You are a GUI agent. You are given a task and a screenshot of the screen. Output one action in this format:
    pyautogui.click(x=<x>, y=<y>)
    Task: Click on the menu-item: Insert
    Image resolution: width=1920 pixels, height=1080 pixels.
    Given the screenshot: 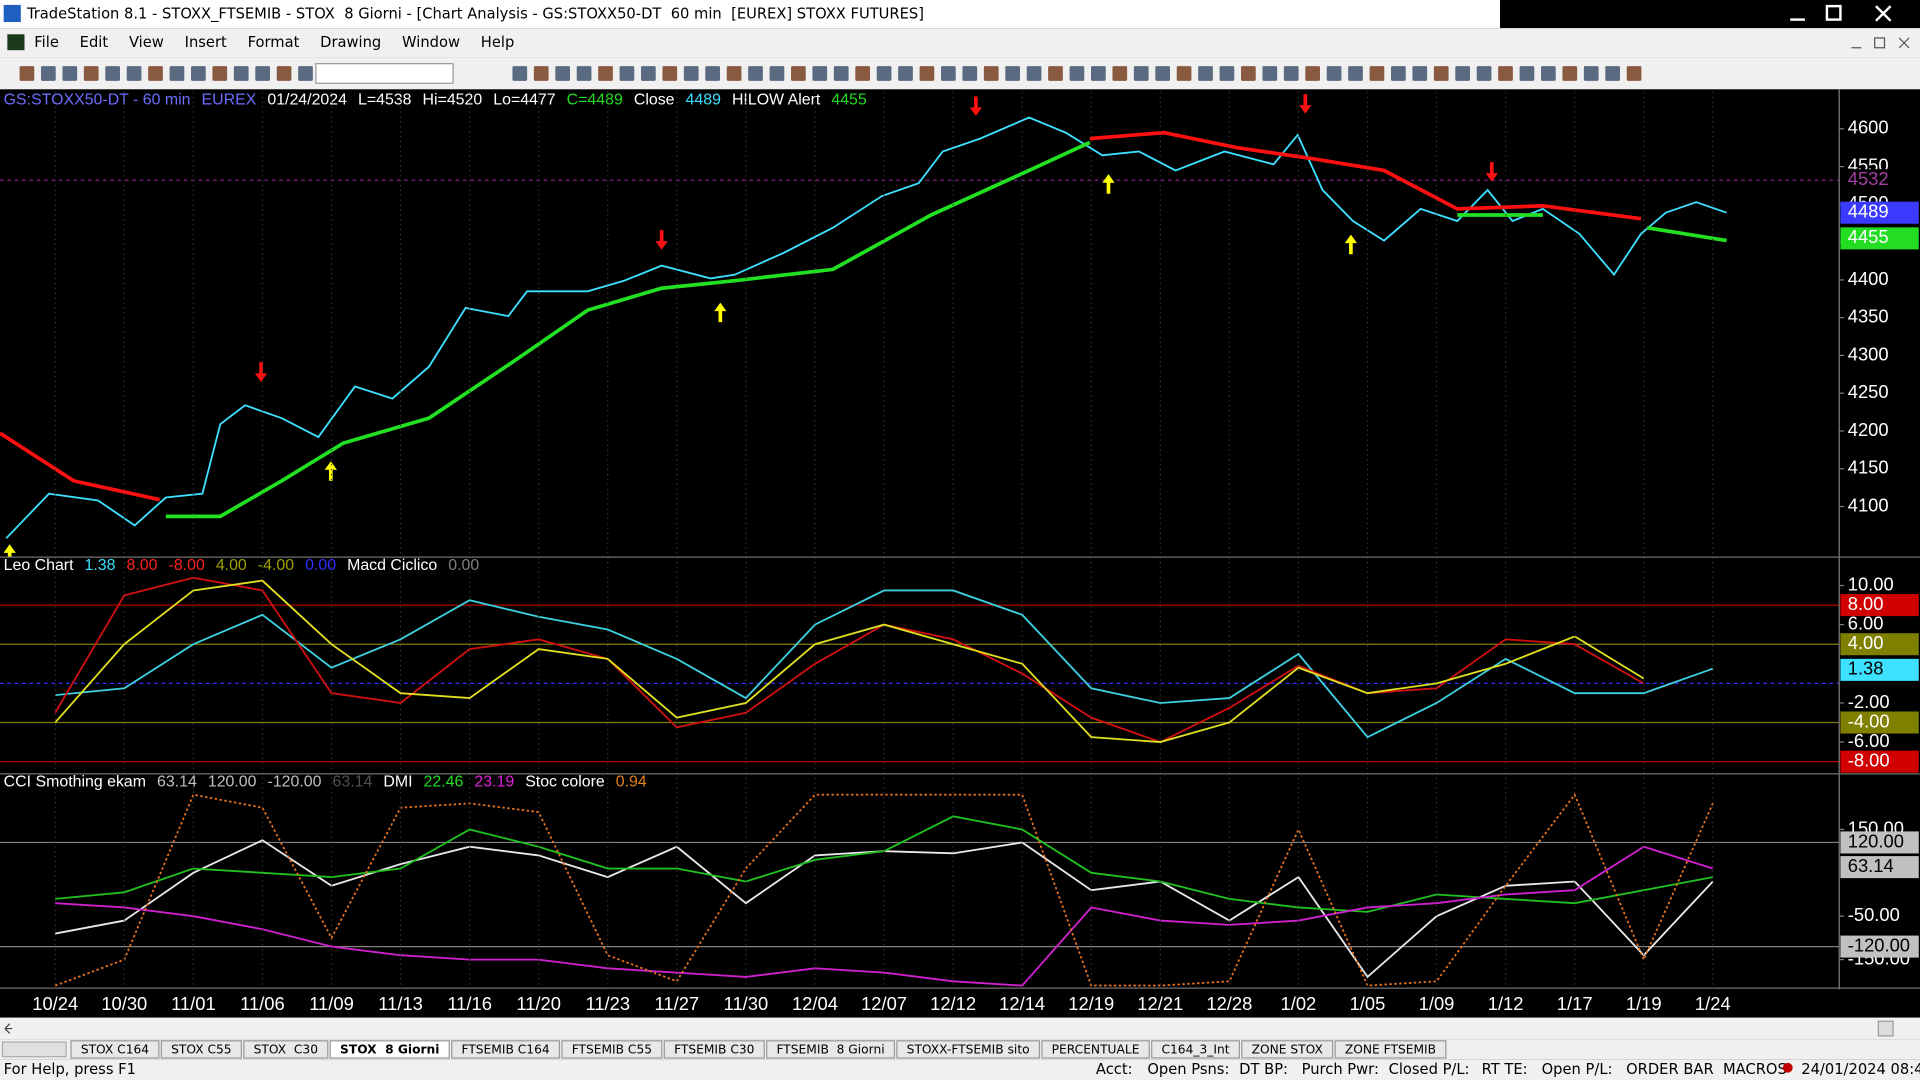 What is the action you would take?
    pyautogui.click(x=206, y=42)
    